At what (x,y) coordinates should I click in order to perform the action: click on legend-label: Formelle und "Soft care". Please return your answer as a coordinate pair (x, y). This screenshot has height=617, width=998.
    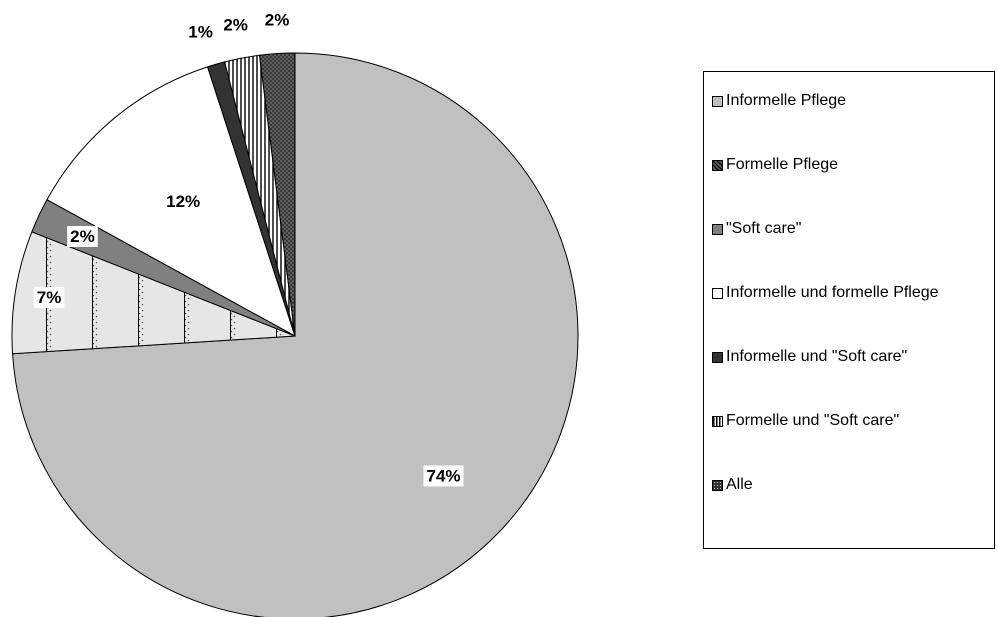
    Looking at the image, I should click on (813, 420).